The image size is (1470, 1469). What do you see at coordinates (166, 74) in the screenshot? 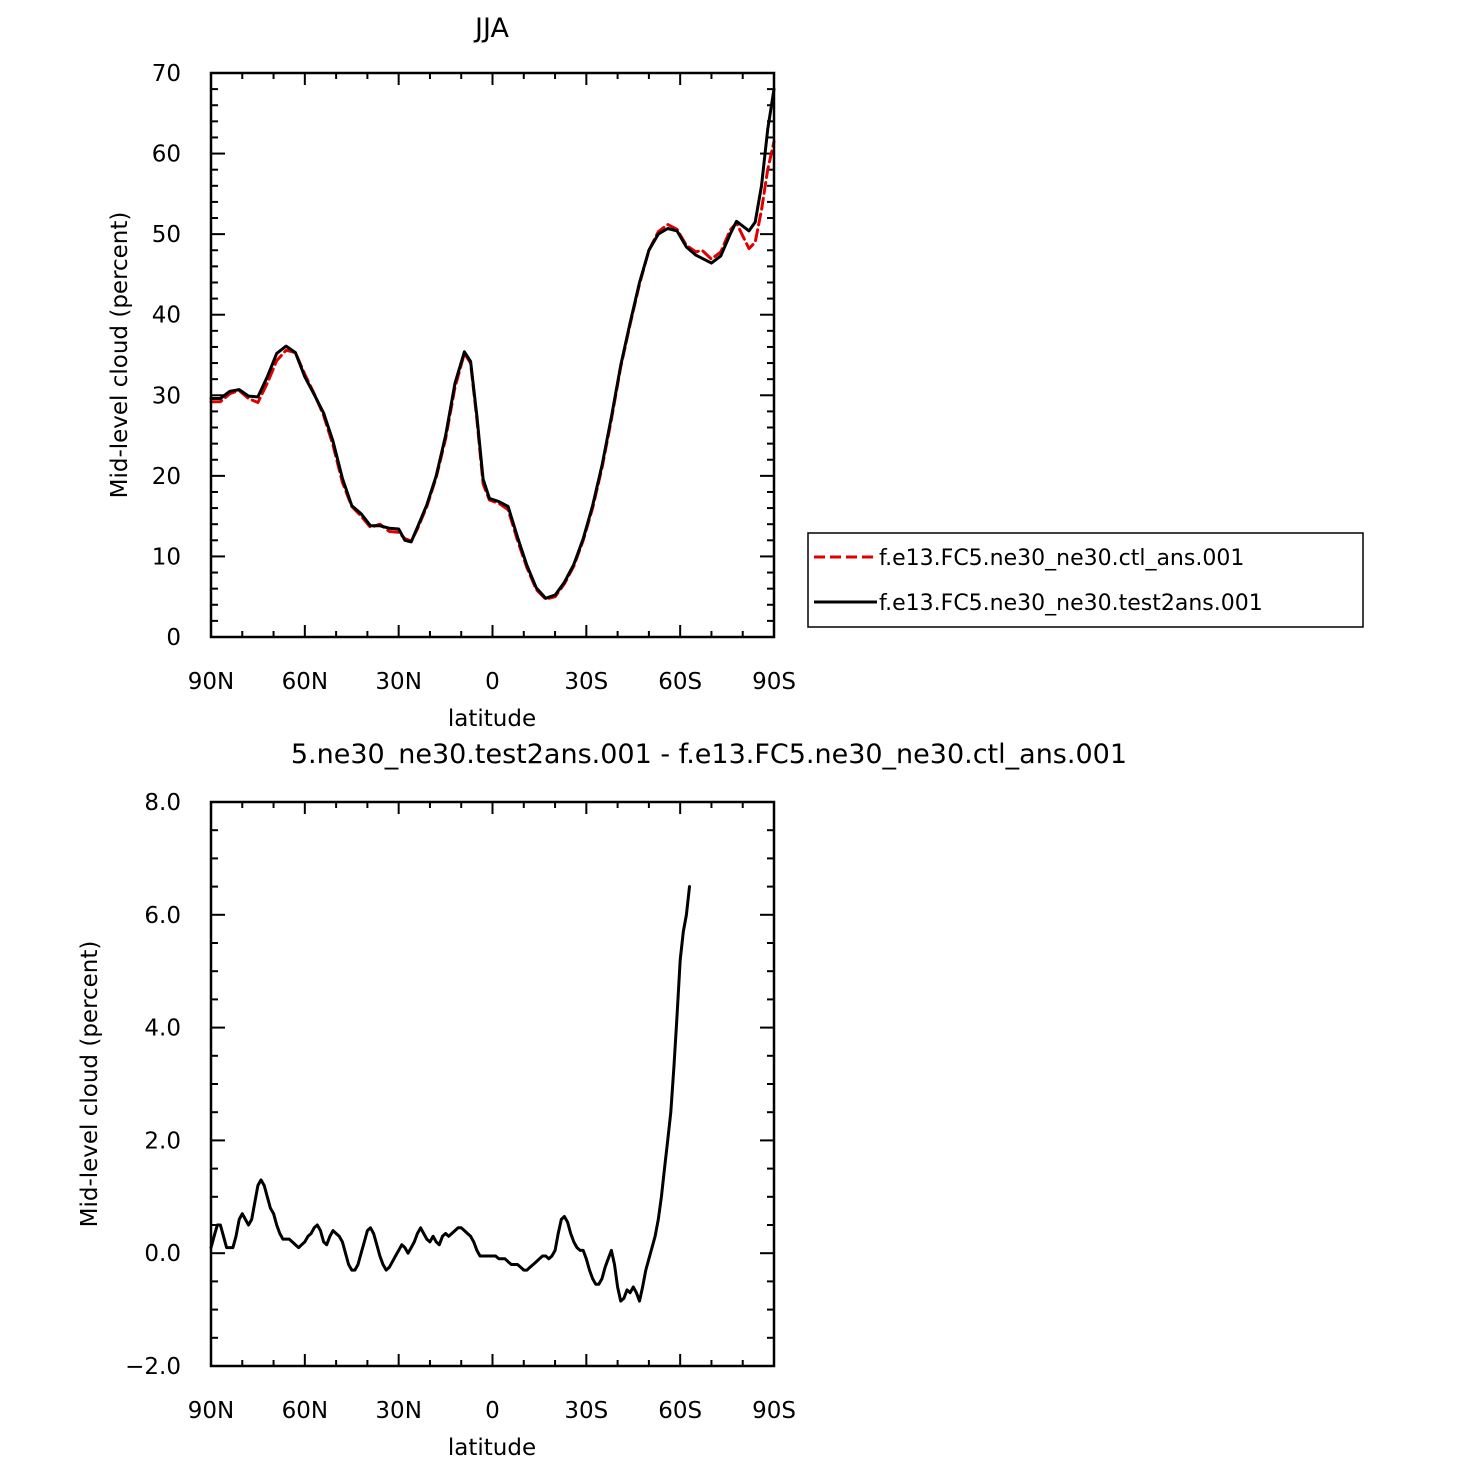
I see `y-tick-label: 70` at bounding box center [166, 74].